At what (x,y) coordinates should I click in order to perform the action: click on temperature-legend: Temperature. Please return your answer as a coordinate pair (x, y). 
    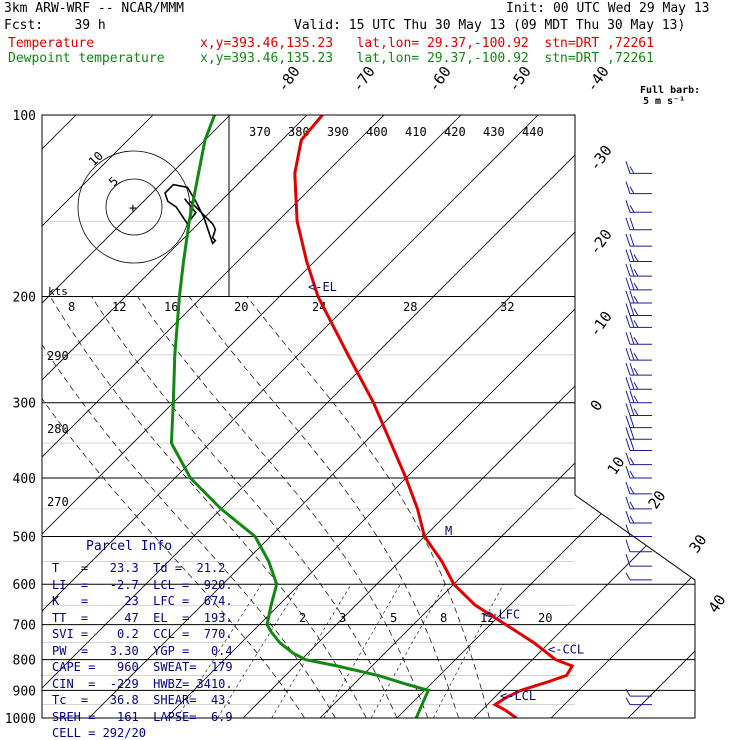
    Looking at the image, I should click on (51, 43).